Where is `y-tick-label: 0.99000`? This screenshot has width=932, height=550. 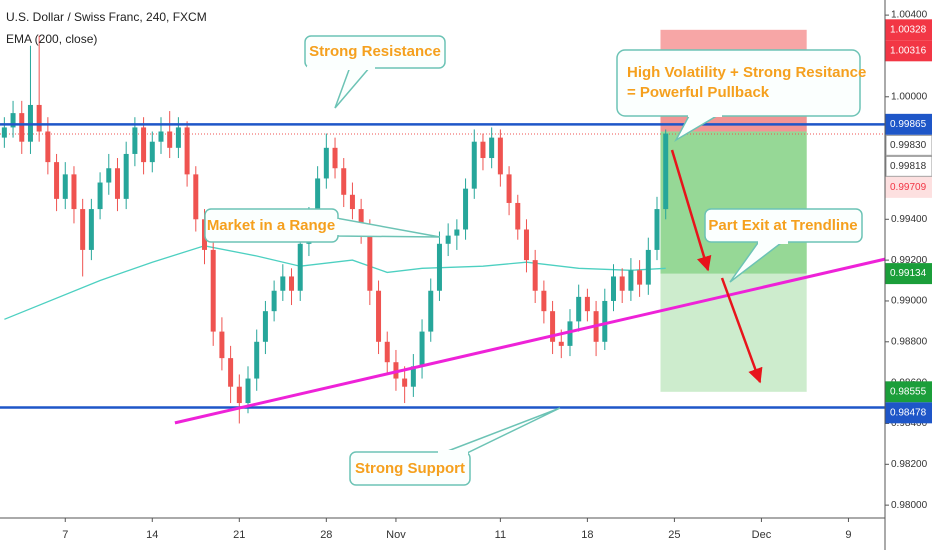 y-tick-label: 0.99000 is located at coordinates (909, 301).